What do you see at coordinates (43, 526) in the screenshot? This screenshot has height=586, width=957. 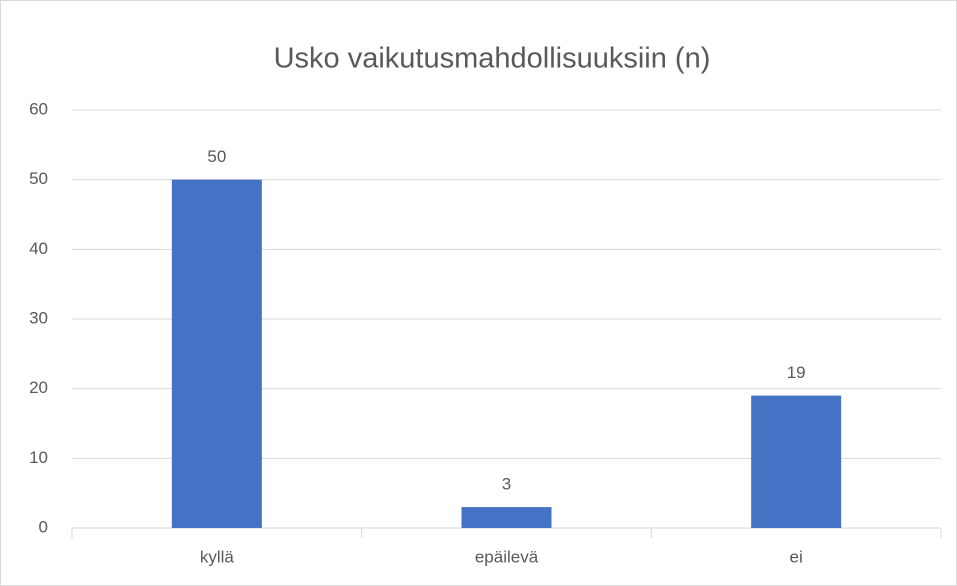 I see `y-tick-label: 0` at bounding box center [43, 526].